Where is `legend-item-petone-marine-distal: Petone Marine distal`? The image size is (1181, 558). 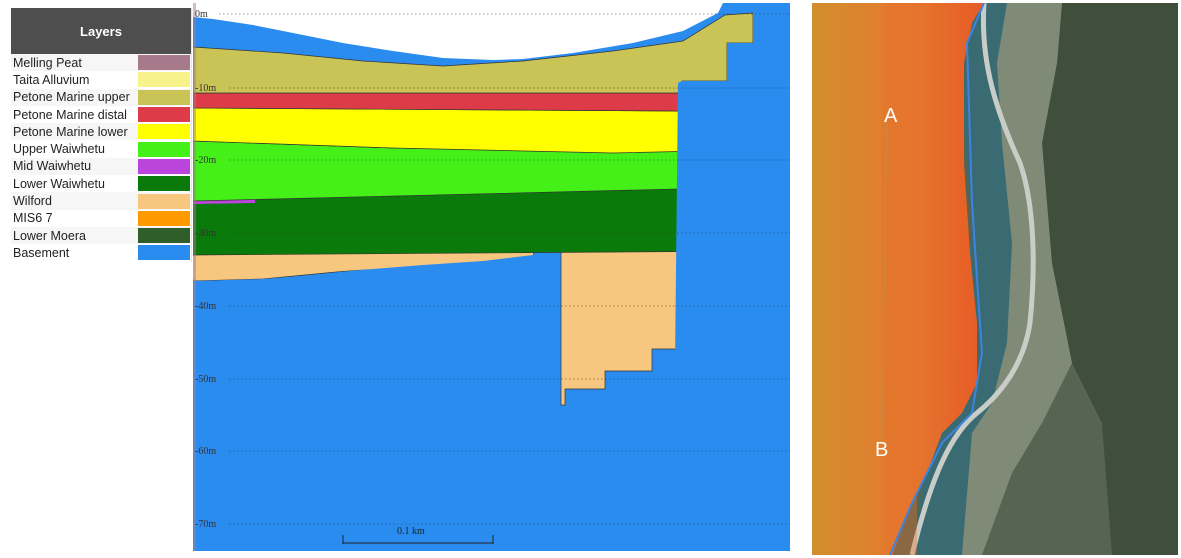
legend-item-petone-marine-distal: Petone Marine distal is located at coordinates (101, 114).